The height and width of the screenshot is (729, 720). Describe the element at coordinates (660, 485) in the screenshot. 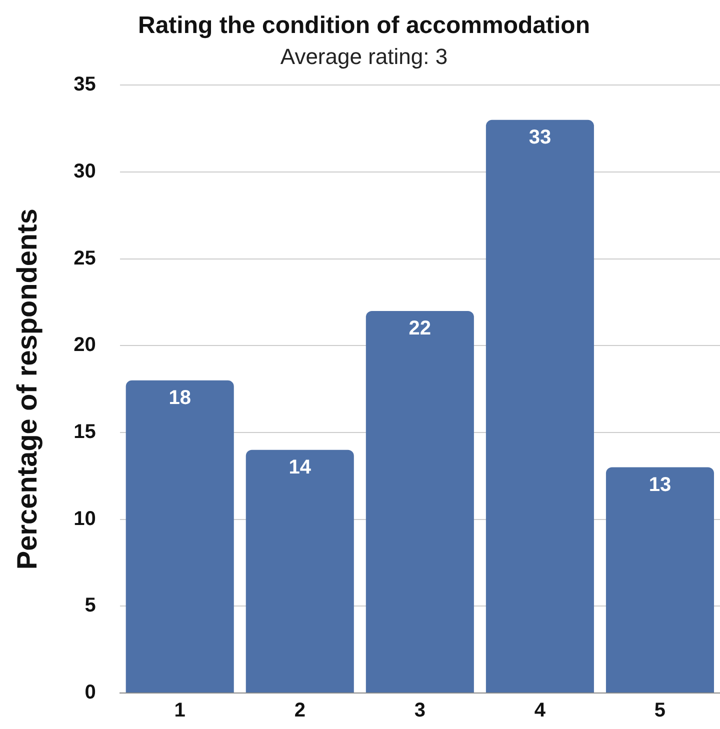

I see `data-label: 13` at that location.